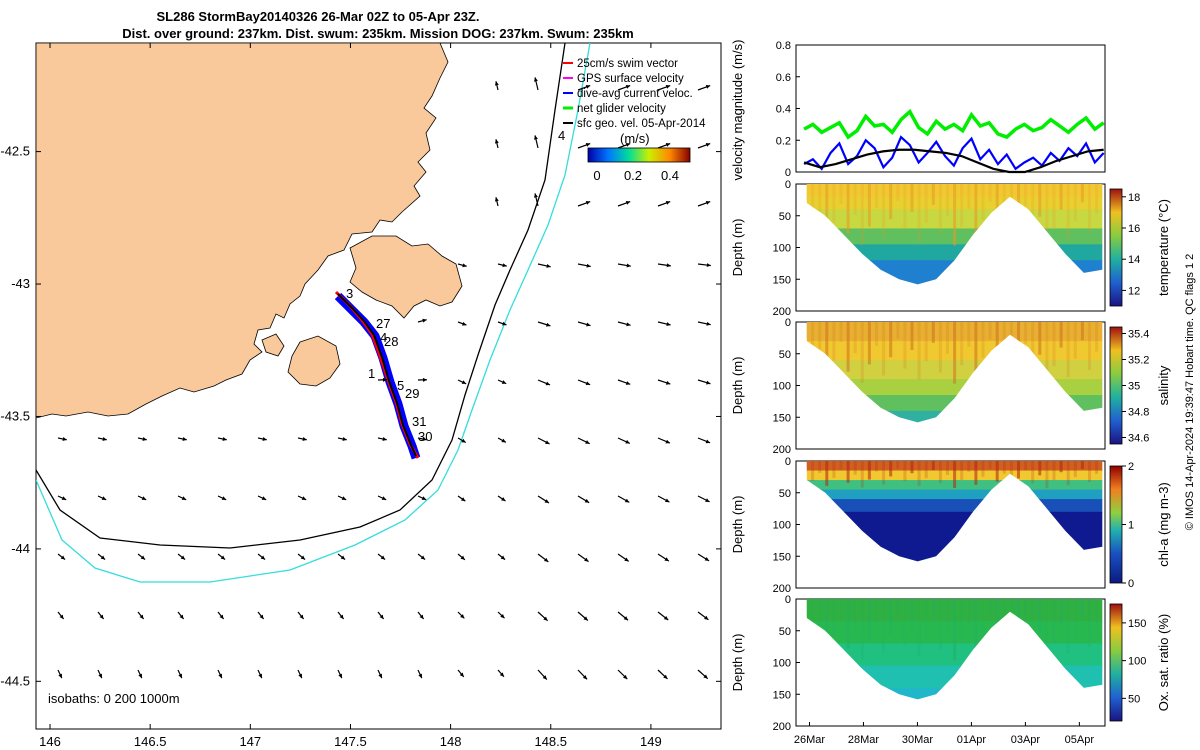  Describe the element at coordinates (788, 600) in the screenshot. I see `section-ytick-label: 0` at that location.